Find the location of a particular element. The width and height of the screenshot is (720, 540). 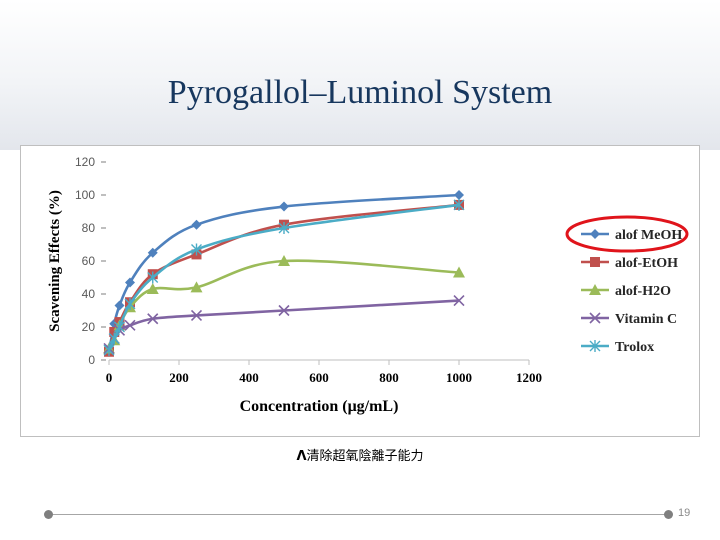

chart-caption: ᐱ清除超氧陰離子能力 is located at coordinates (360, 454).